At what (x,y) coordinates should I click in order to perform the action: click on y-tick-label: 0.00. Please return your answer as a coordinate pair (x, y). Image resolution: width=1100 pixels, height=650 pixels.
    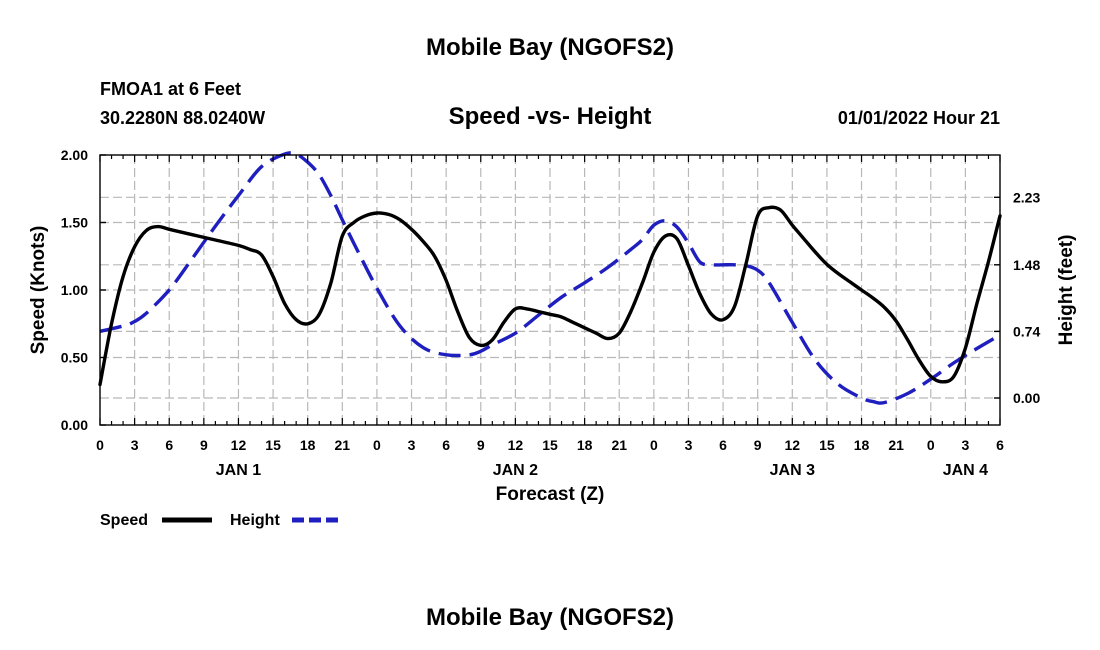
    Looking at the image, I should click on (74, 425).